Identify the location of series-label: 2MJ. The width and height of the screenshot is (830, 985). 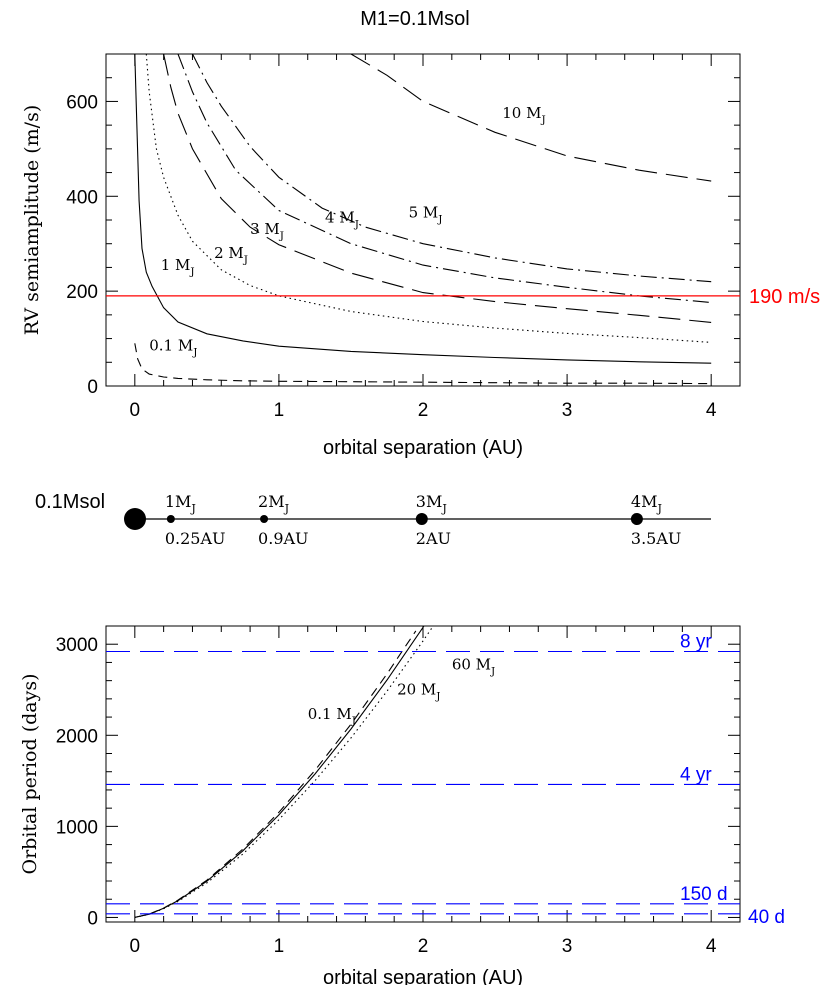
(273, 503).